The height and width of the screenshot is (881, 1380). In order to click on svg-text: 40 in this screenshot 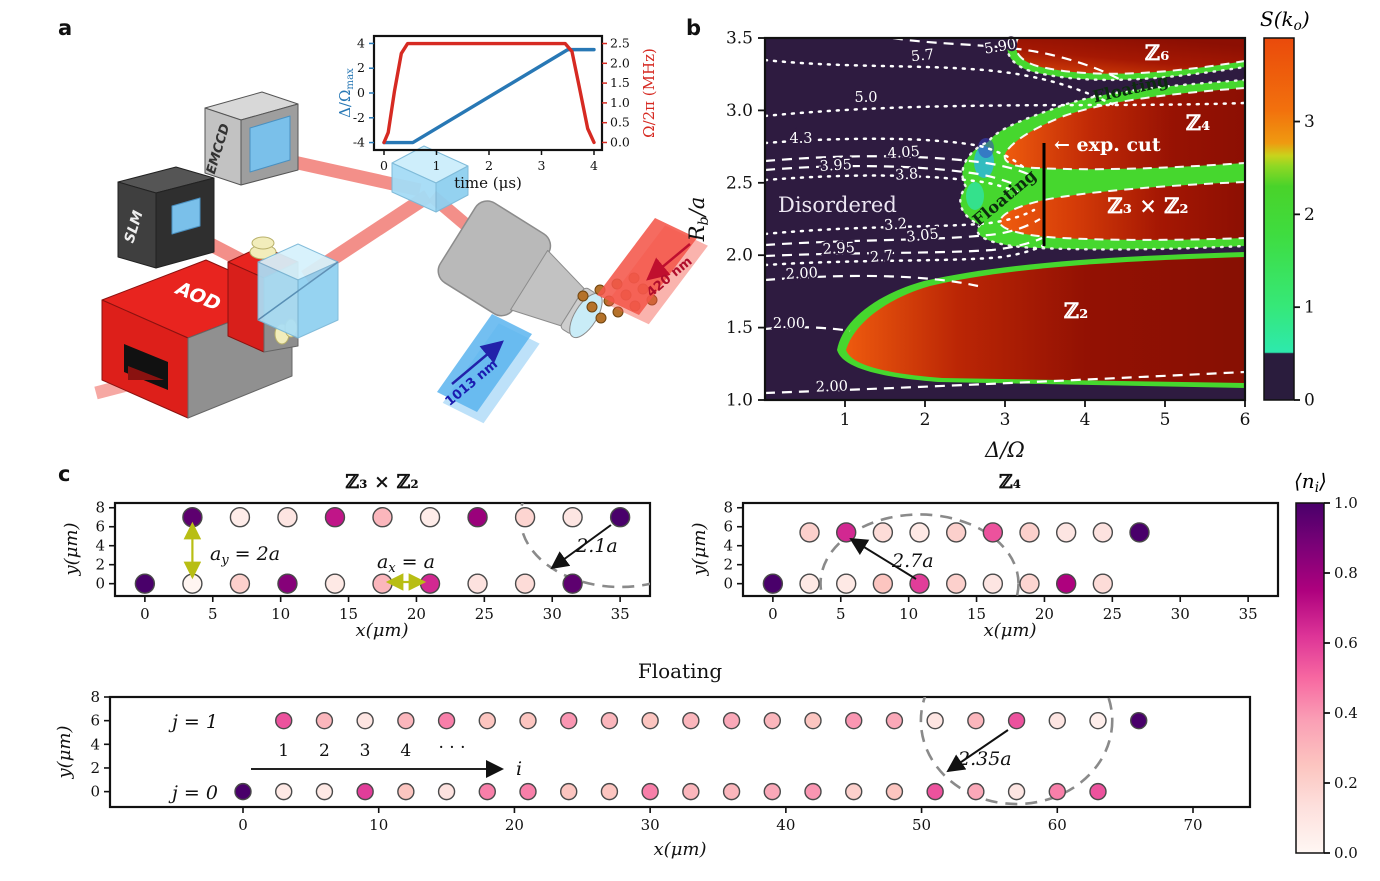, I will do `click(785, 825)`.